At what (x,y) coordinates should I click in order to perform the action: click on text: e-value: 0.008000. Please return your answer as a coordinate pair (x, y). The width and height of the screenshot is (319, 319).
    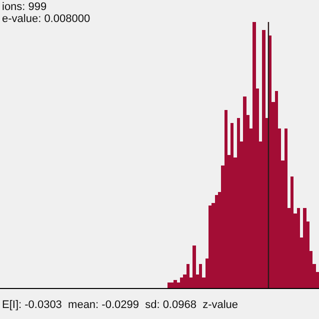
    Looking at the image, I should click on (46, 19).